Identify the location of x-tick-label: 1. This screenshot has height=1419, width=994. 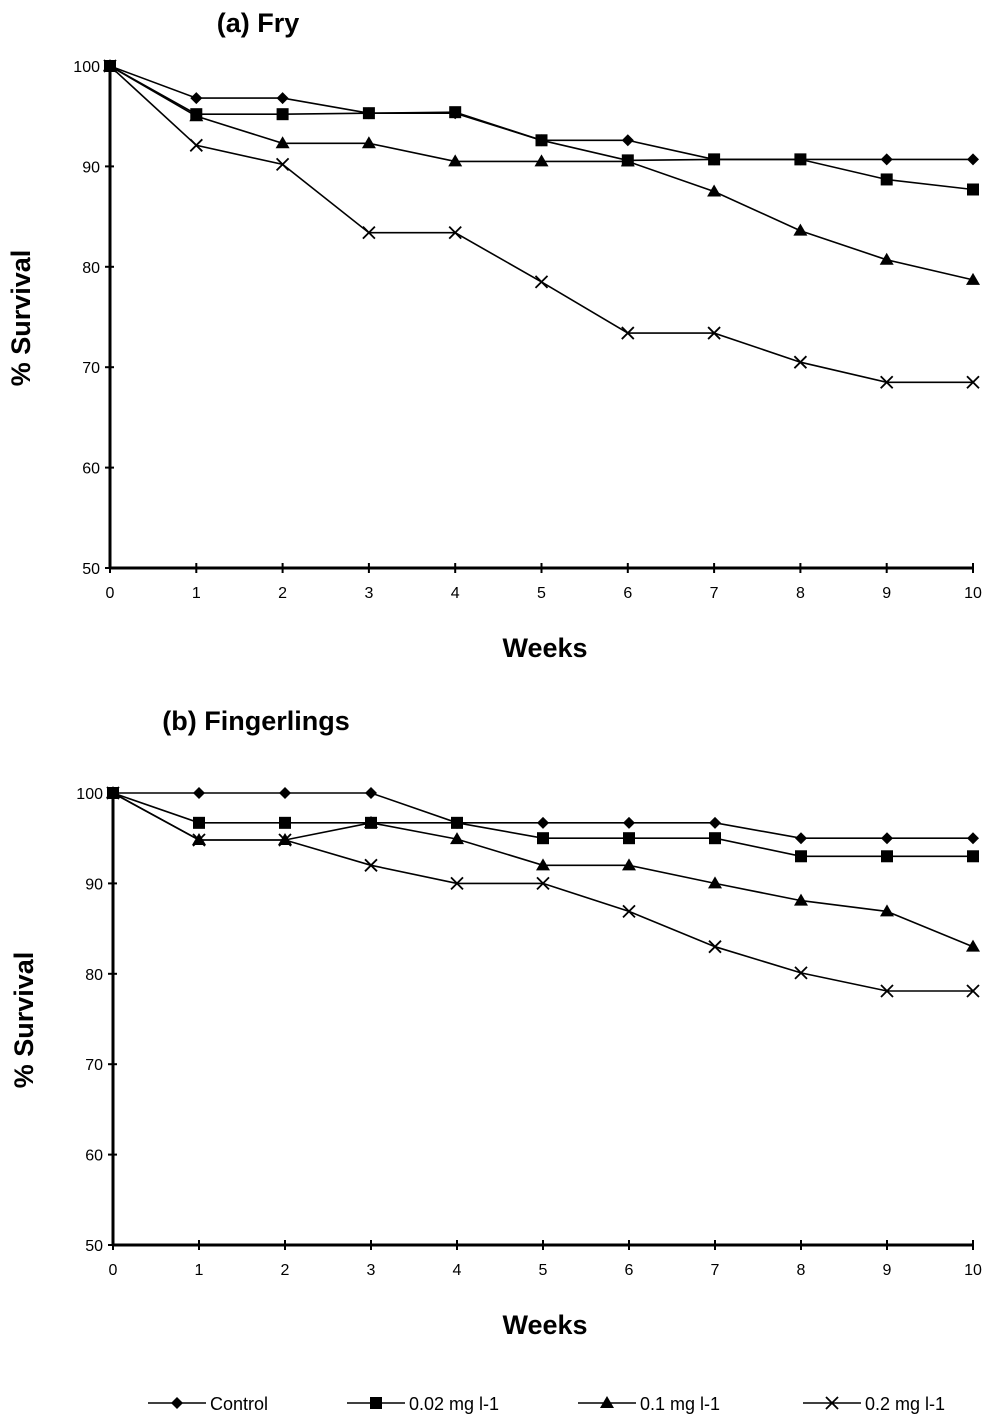
(199, 1270).